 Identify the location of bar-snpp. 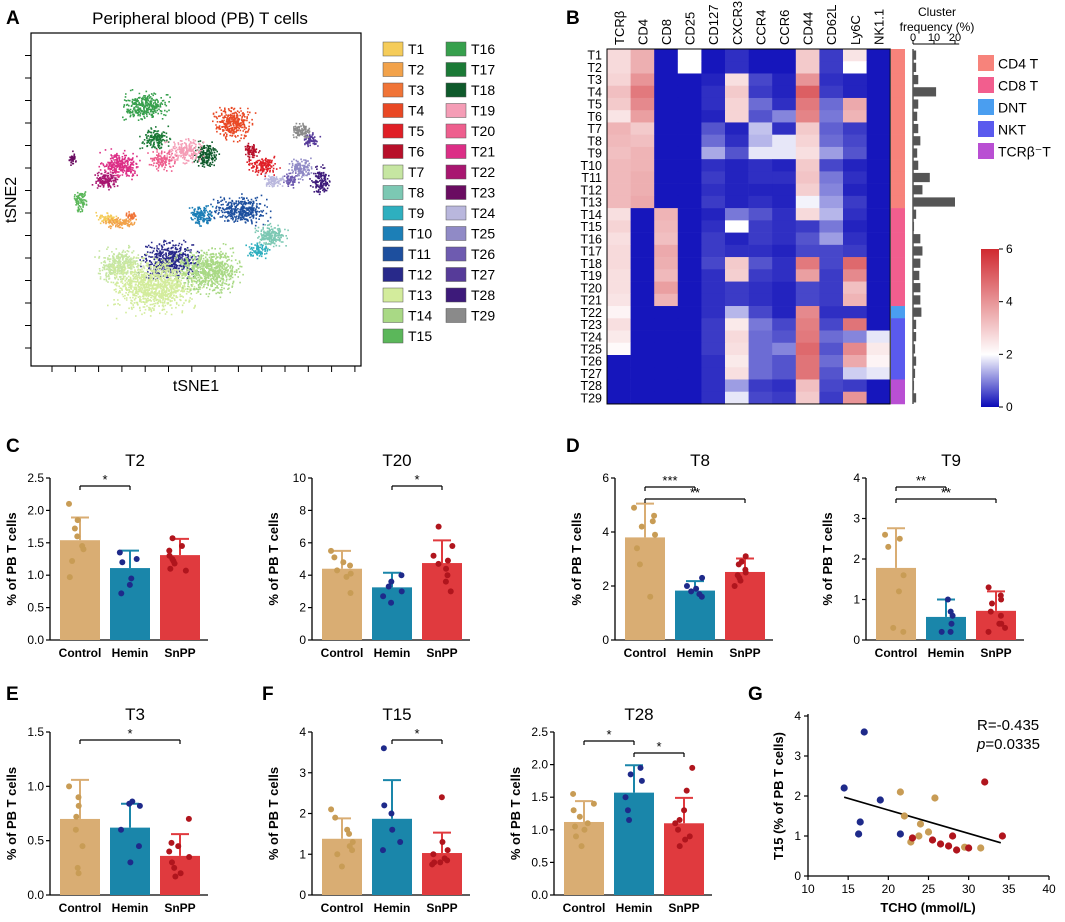
(745, 605).